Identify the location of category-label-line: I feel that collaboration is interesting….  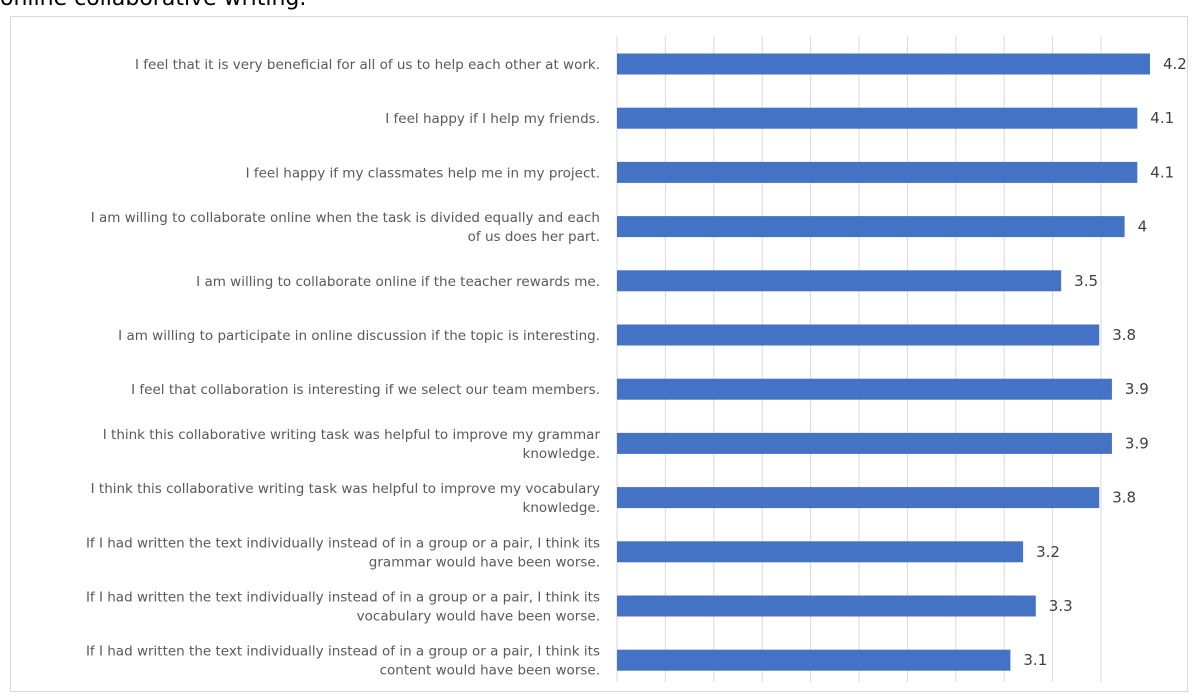
(365, 390).